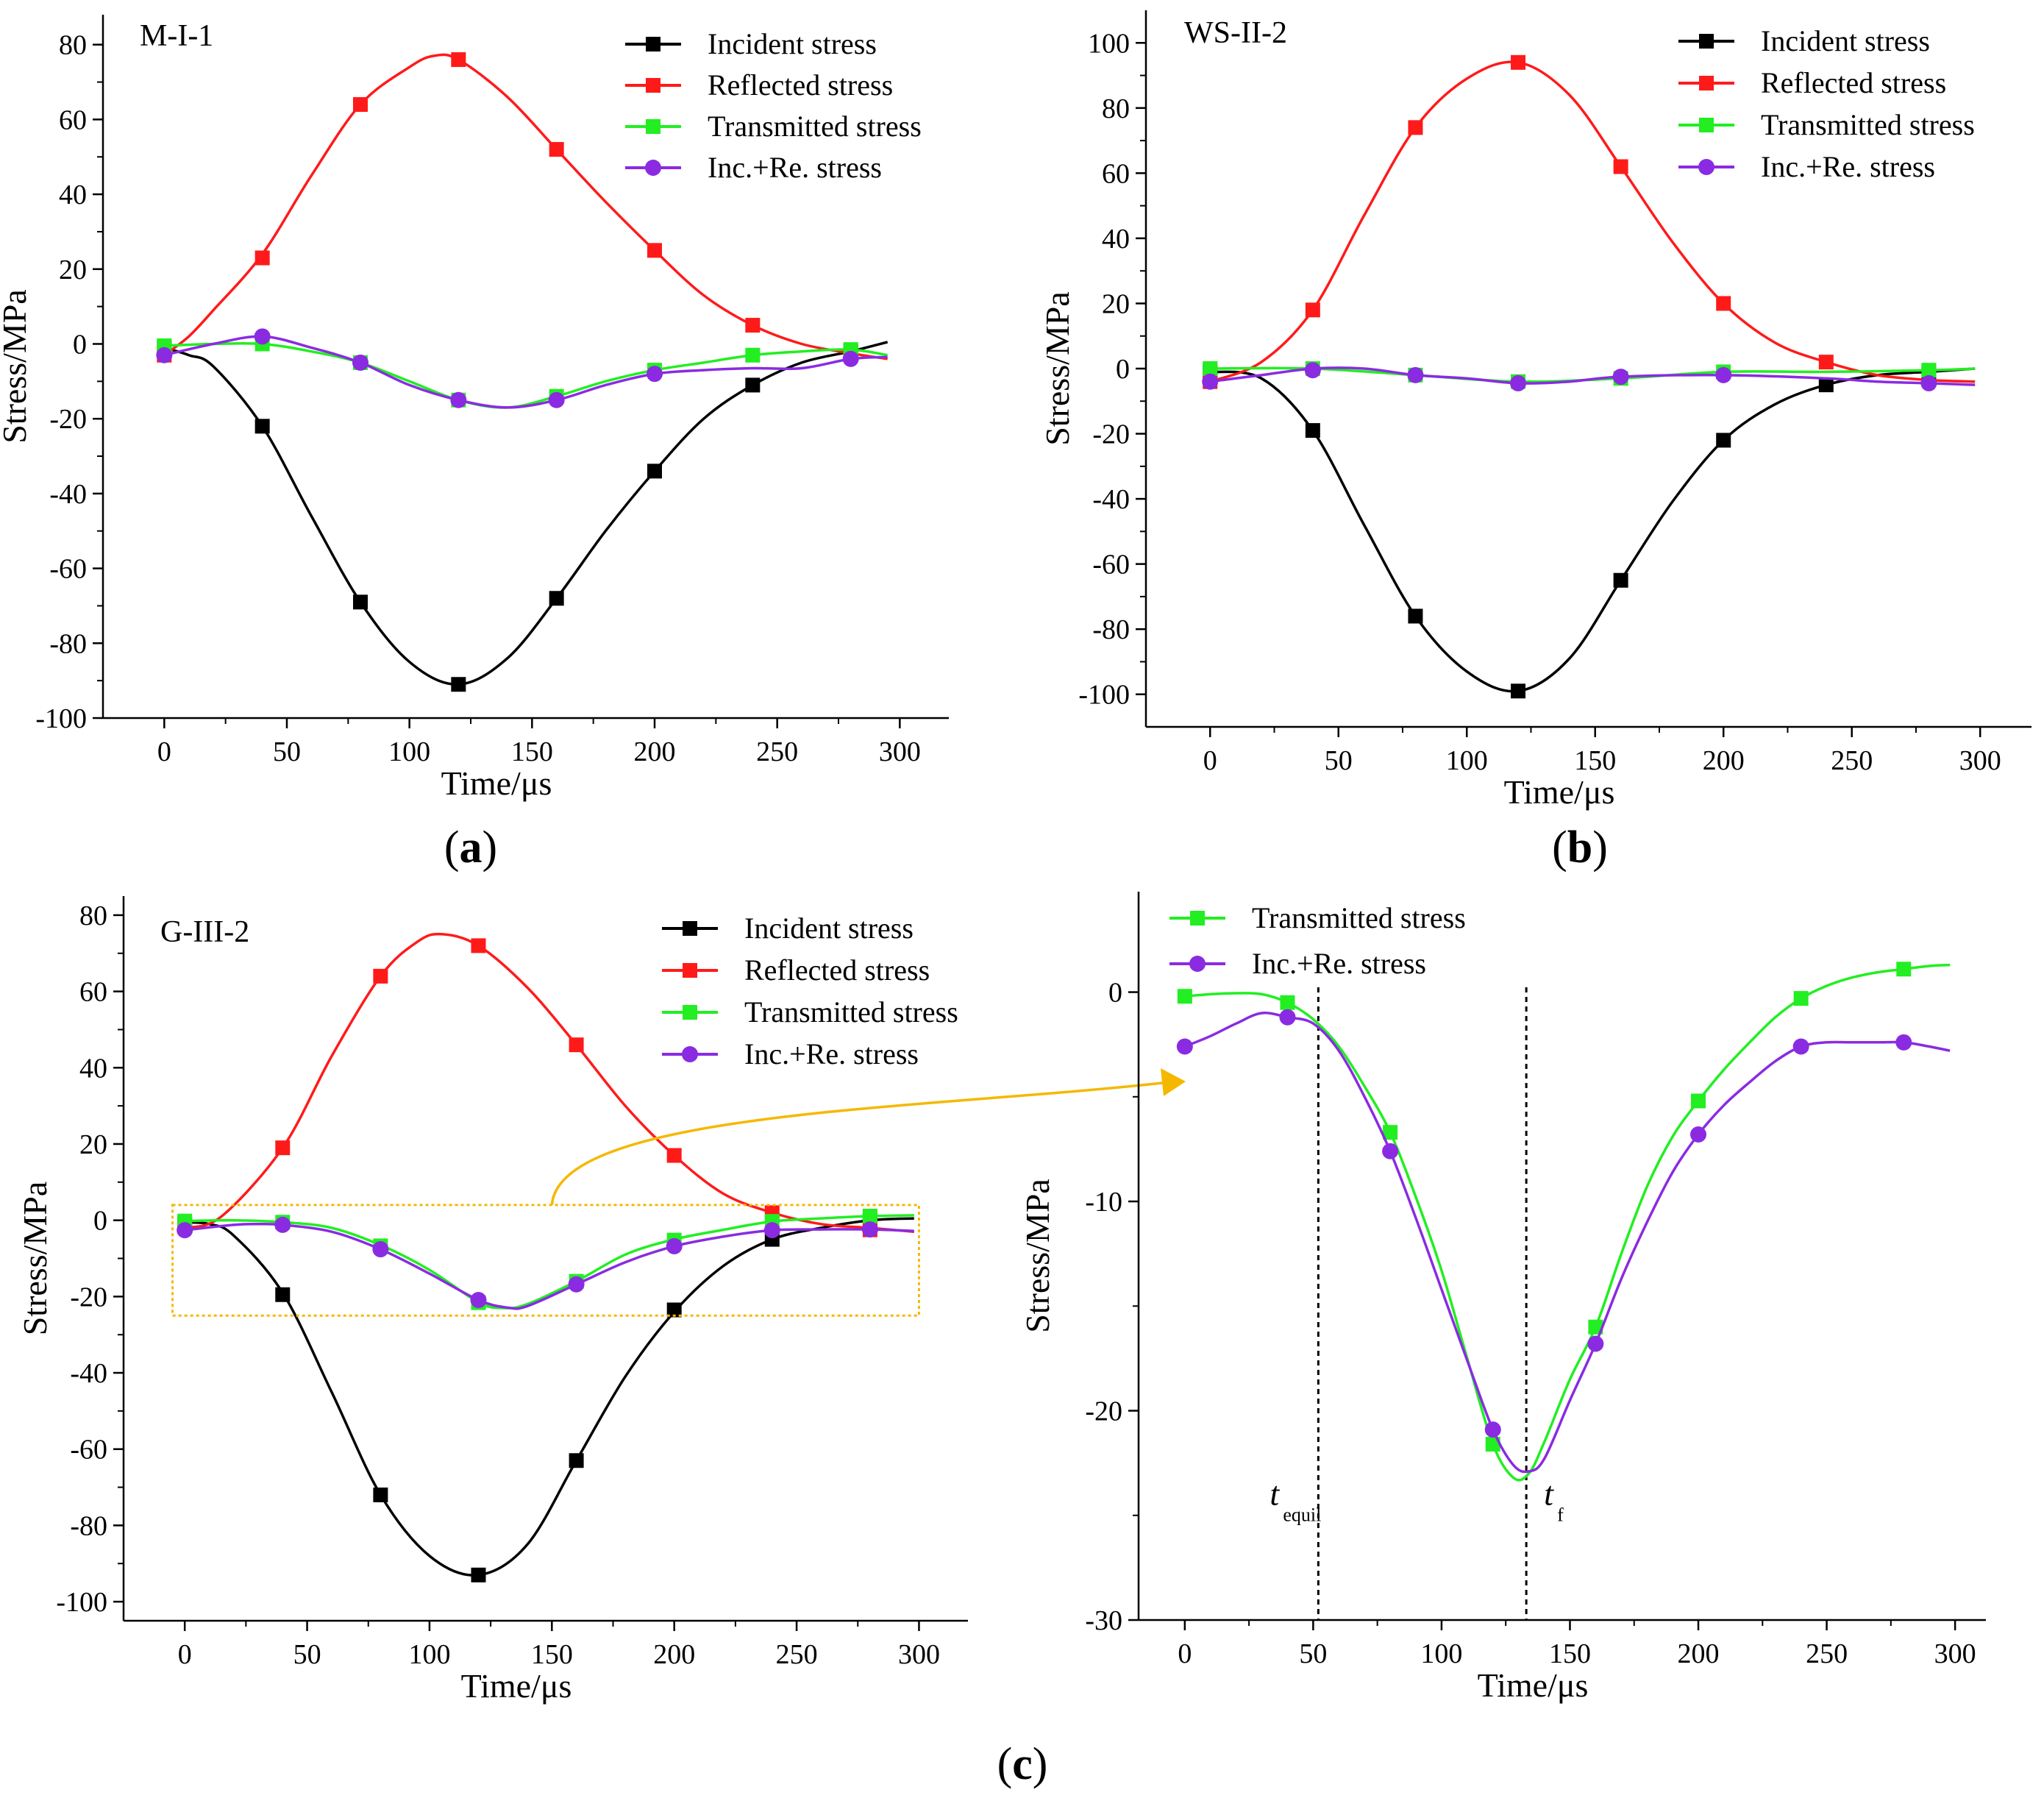  I want to click on zoom-box, so click(545, 1260).